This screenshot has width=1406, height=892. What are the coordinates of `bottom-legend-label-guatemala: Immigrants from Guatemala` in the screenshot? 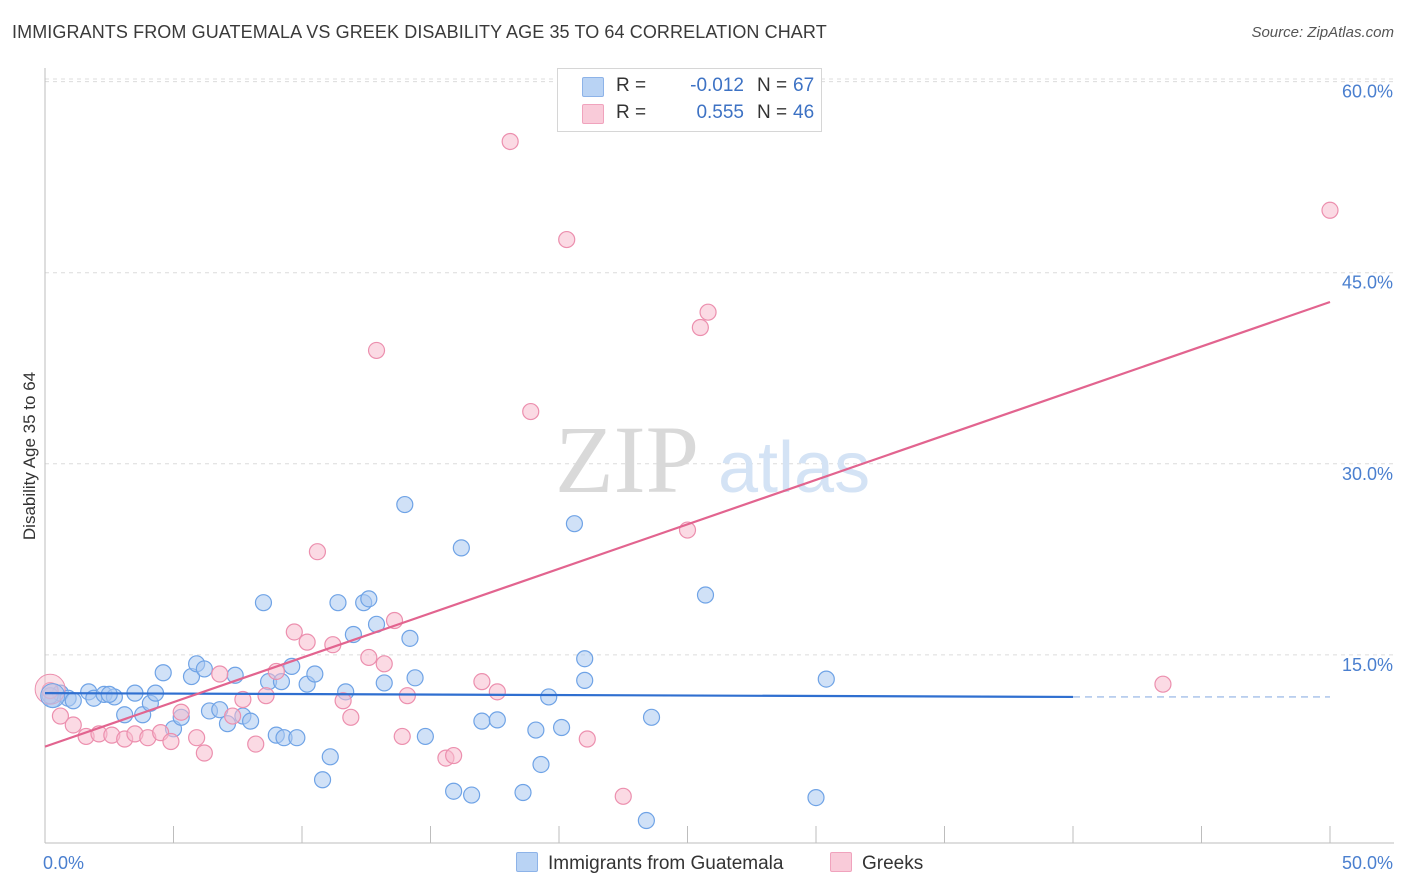 It's located at (666, 863).